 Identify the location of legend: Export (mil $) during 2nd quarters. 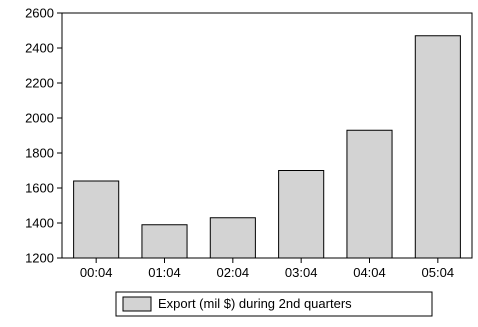
(274, 304).